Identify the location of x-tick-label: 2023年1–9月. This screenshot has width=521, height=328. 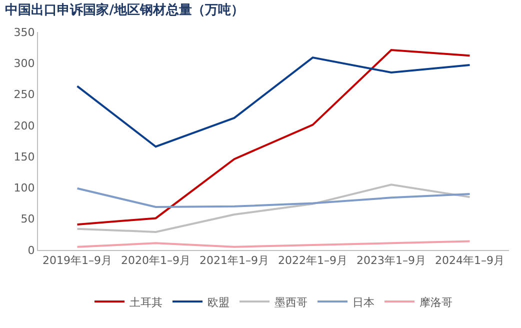
(391, 261).